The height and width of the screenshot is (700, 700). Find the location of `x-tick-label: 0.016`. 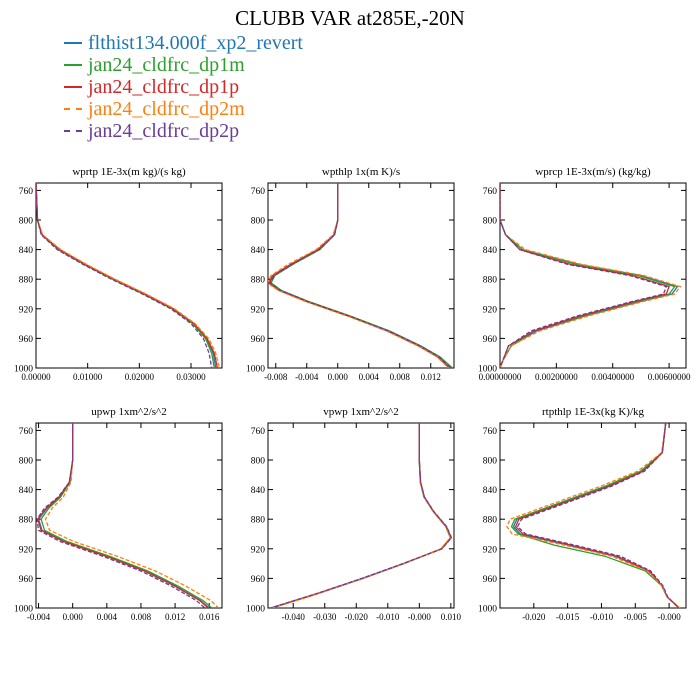

x-tick-label: 0.016 is located at coordinates (209, 617).